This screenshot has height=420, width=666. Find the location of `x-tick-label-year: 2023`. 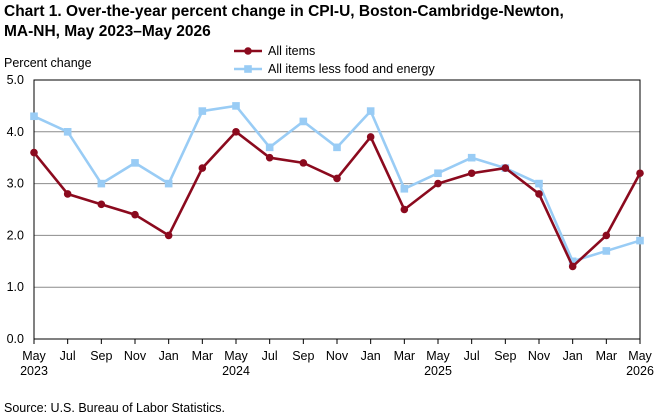

x-tick-label-year: 2023 is located at coordinates (34, 371).